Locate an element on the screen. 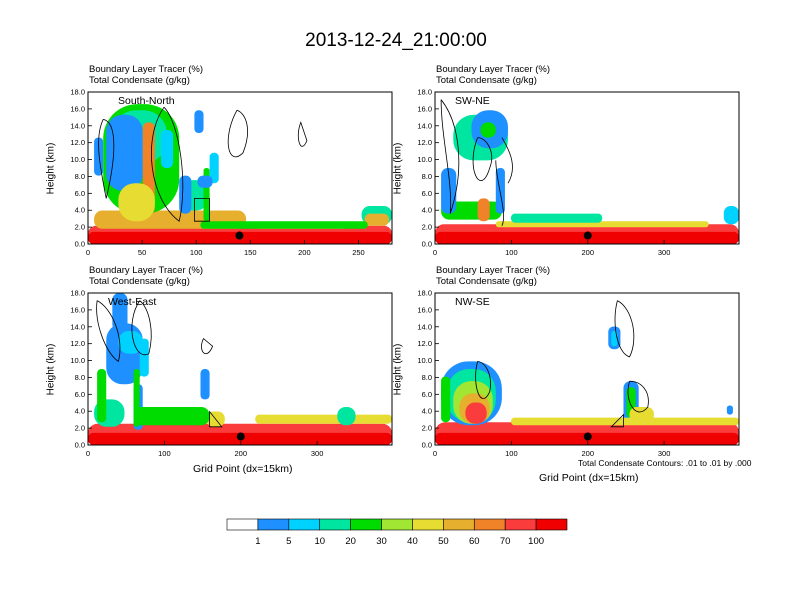 The image size is (792, 612). panel-4-frame is located at coordinates (587, 369).